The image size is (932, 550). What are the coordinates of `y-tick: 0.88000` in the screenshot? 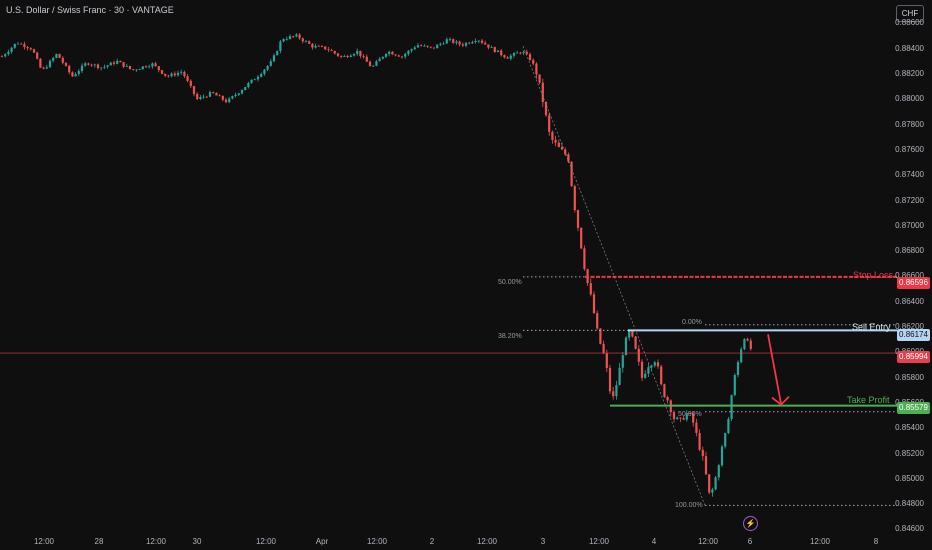 It's located at (909, 99).